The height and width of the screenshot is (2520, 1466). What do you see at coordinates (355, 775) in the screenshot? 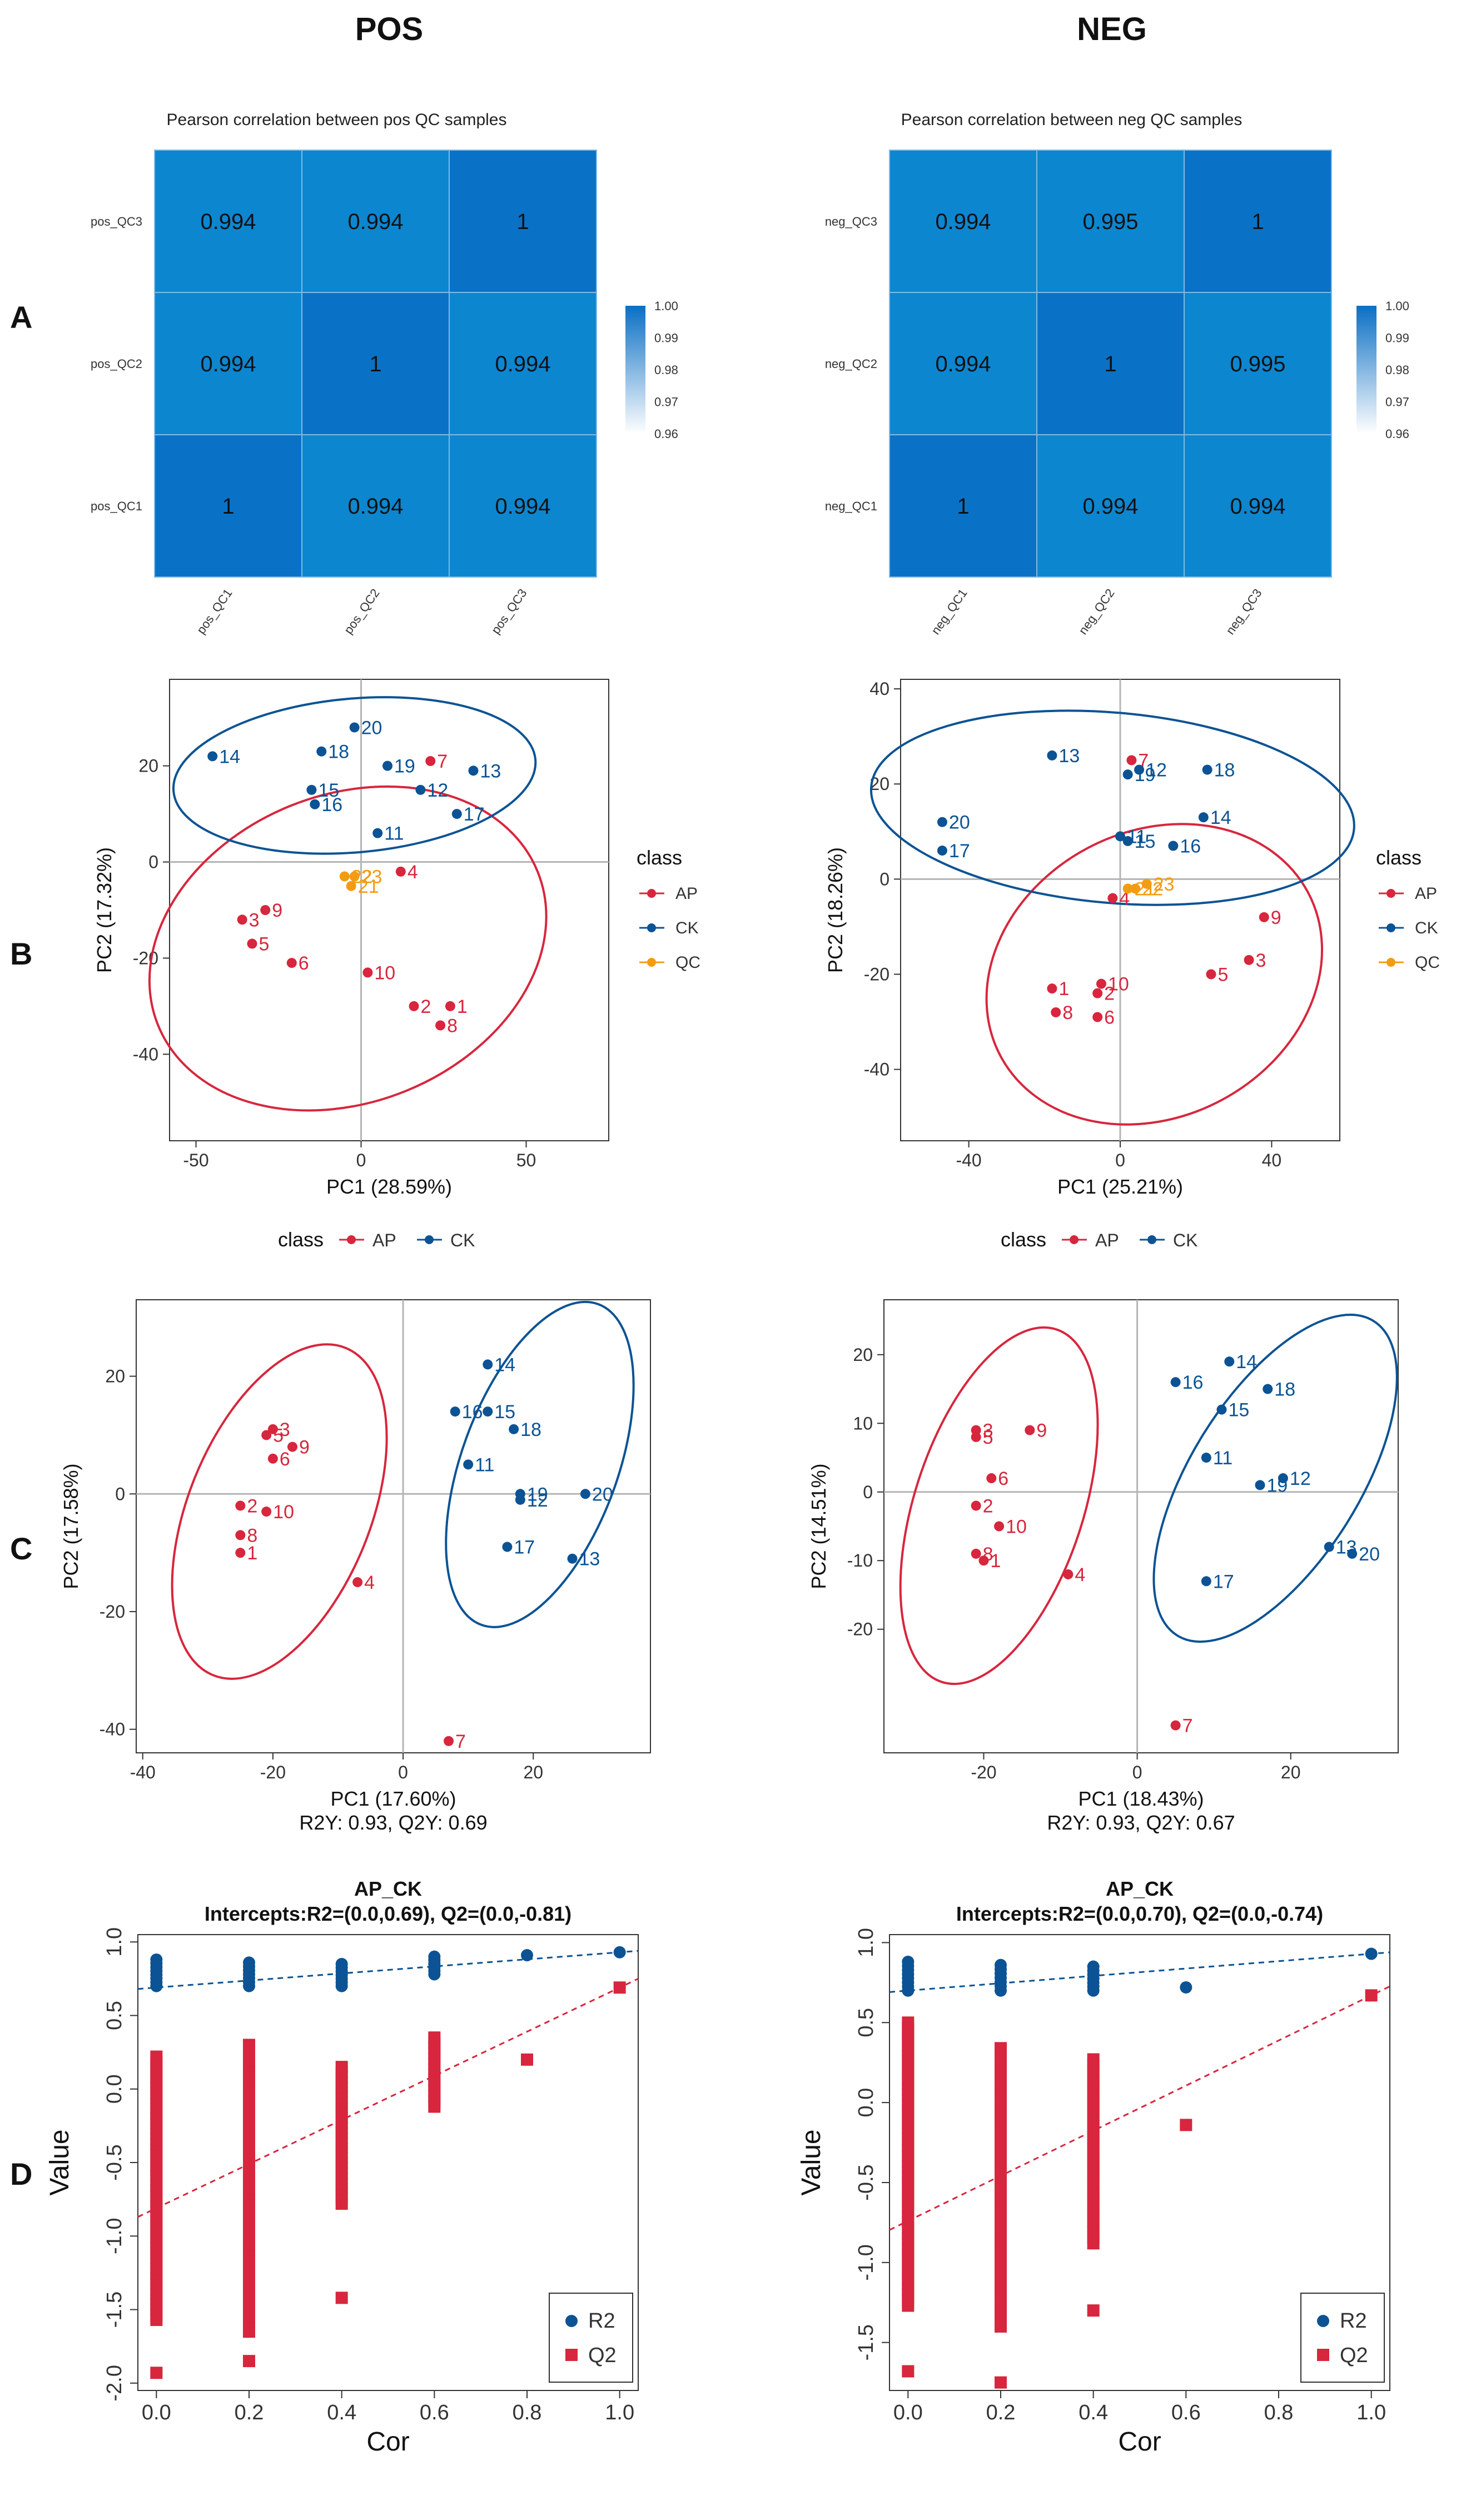
I see `pos_pca-ellipse-ck` at bounding box center [355, 775].